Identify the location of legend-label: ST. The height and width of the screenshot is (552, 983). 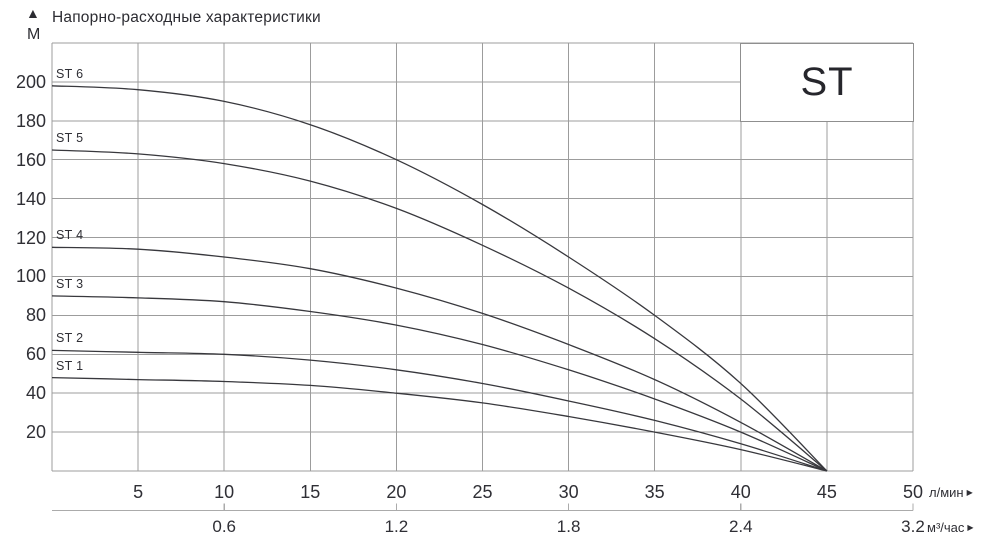
(827, 82).